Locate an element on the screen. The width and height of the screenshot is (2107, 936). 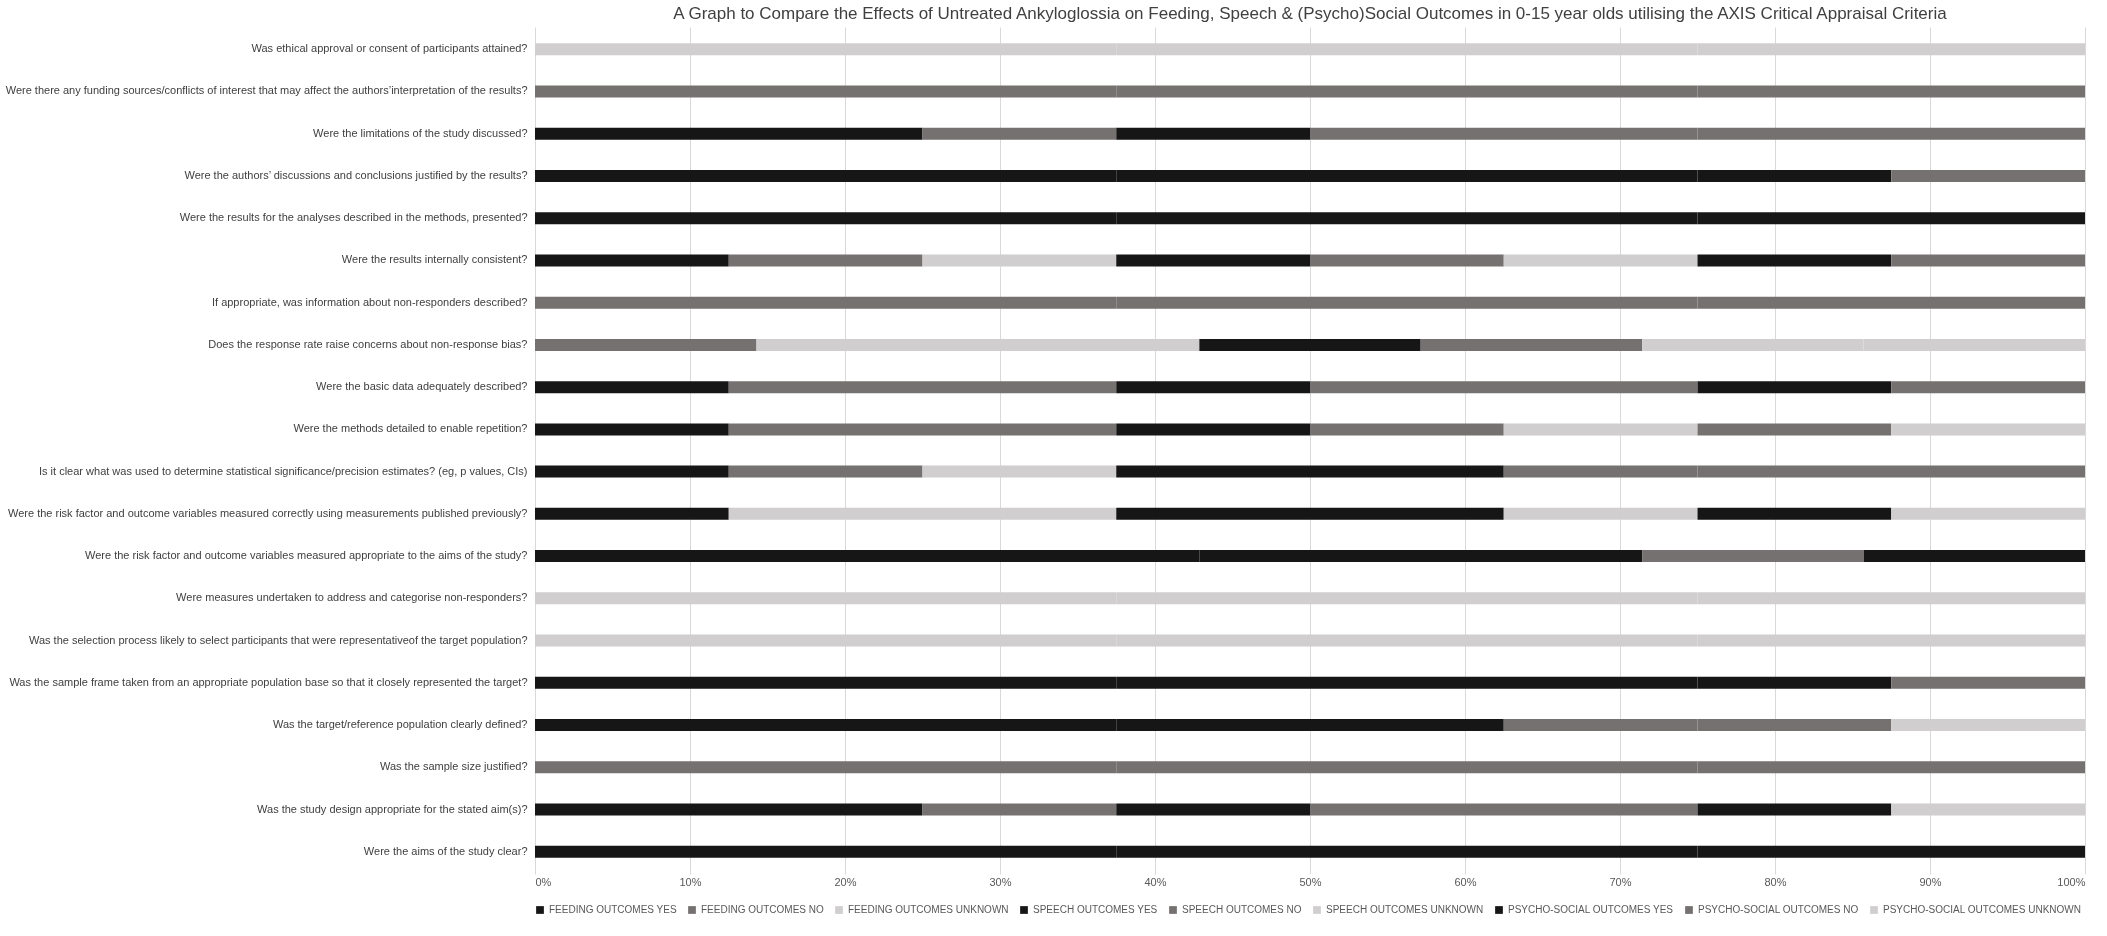
legend-label: FEEDING OUTCOMES UNKNOWN is located at coordinates (928, 909).